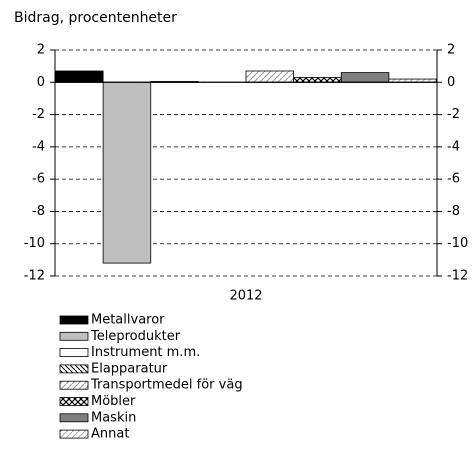 The width and height of the screenshot is (474, 456). Describe the element at coordinates (457, 276) in the screenshot. I see `y2-tick-label: -12` at that location.